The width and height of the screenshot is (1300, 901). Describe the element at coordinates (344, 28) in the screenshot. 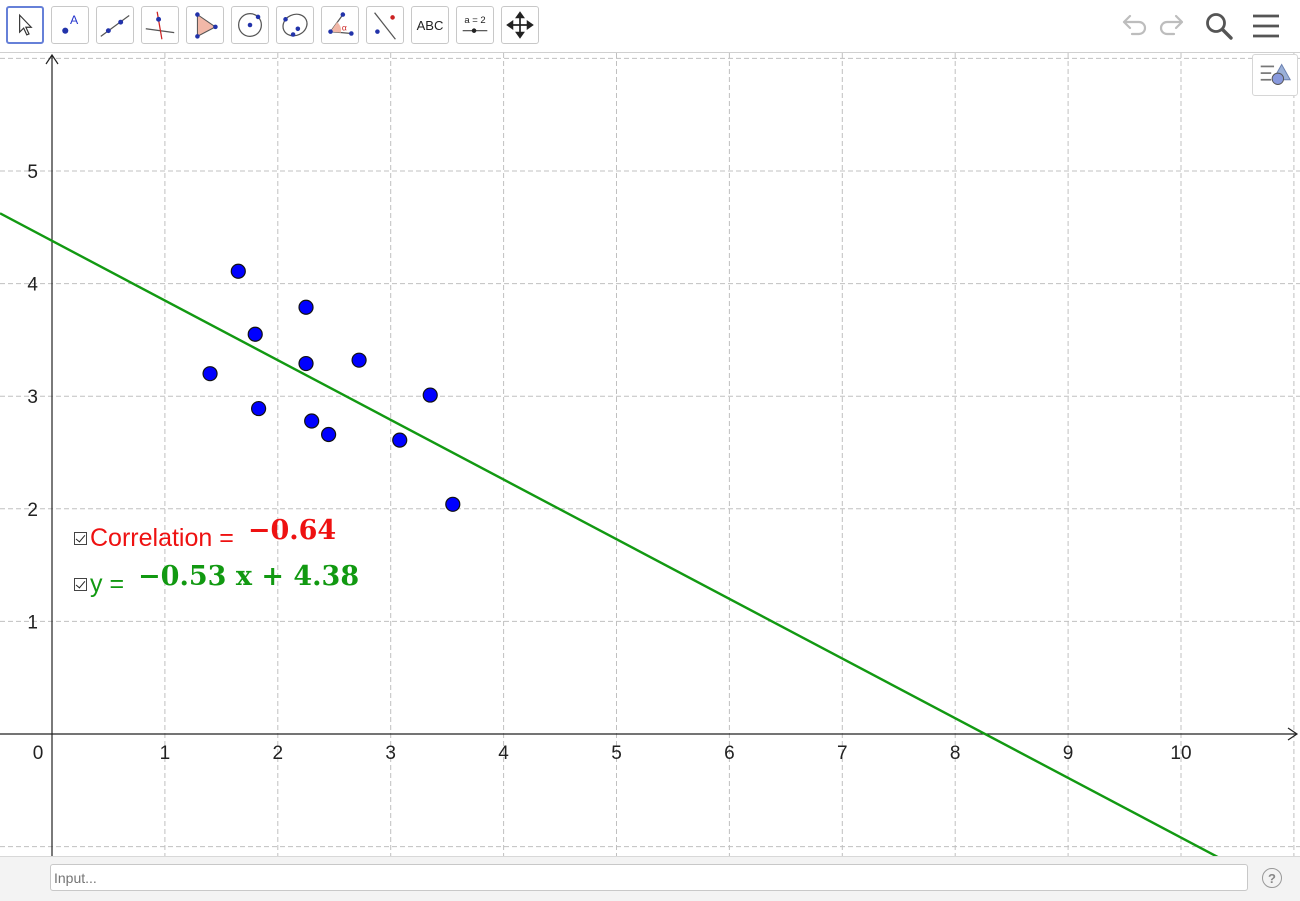

I see `angle-tool-label: α` at that location.